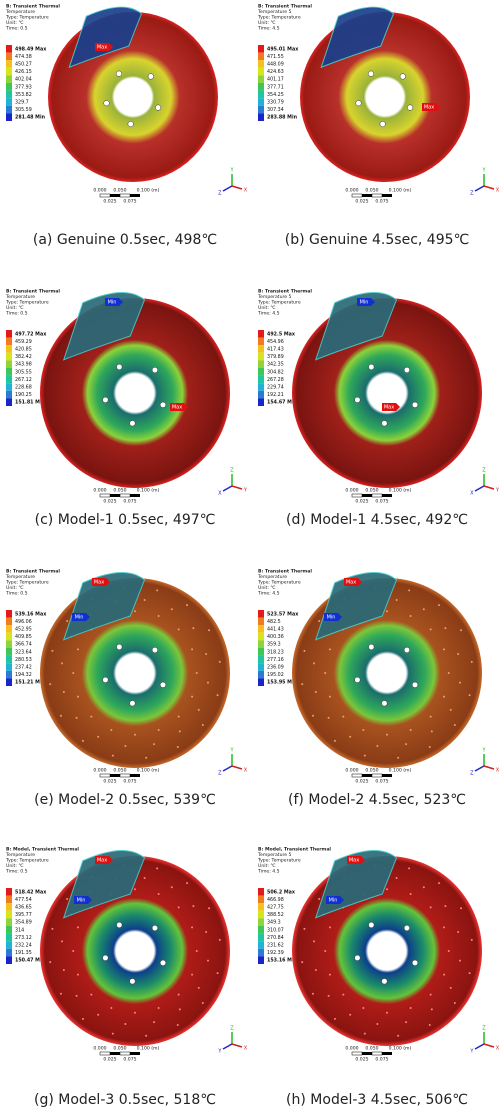 The image size is (503, 1115). I want to click on legend-label: 151.21 Min, so click(30, 683).